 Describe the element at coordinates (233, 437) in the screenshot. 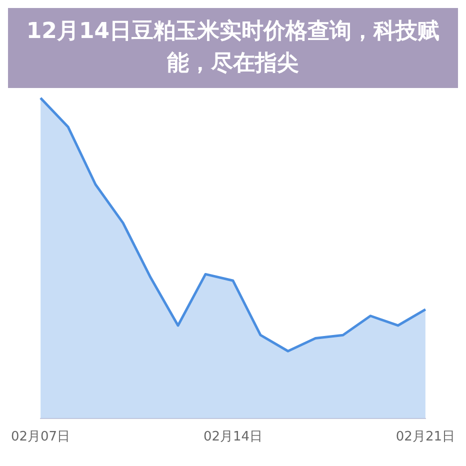

I see `x-tick-label: 02月14日` at that location.